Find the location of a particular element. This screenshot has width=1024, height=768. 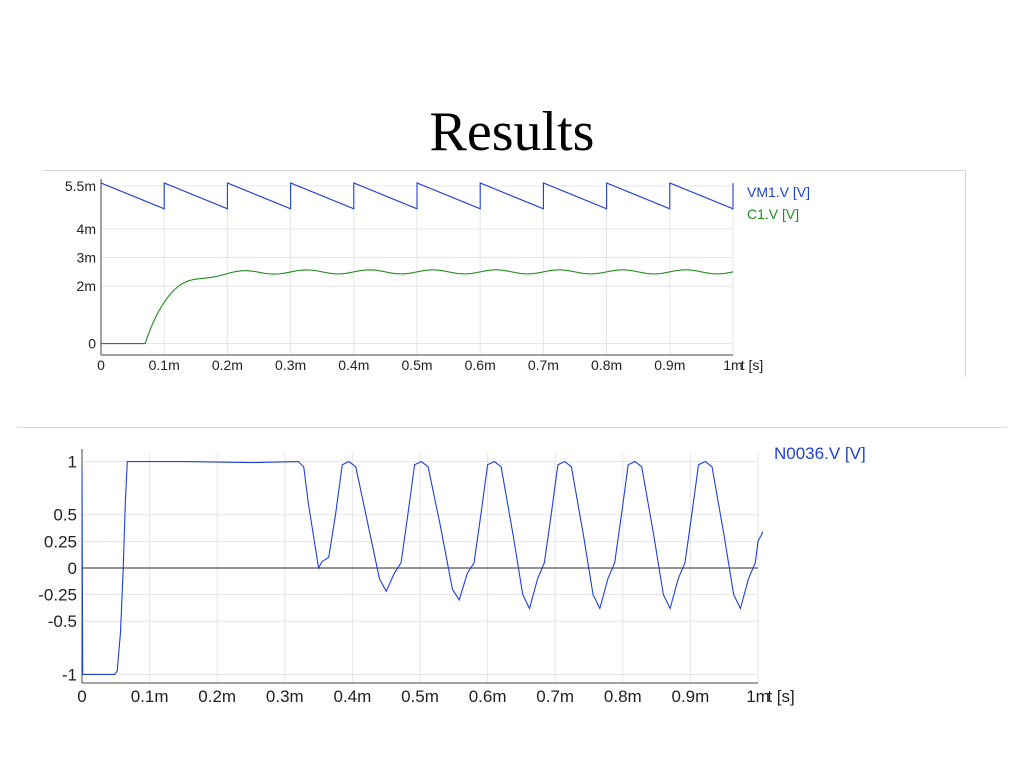

y-tick-label: 3m is located at coordinates (86, 257).